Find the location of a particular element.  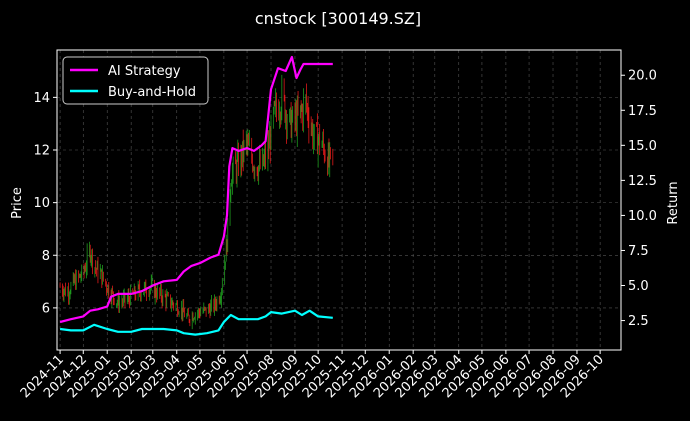

left-tick-label: 6 is located at coordinates (46, 308).